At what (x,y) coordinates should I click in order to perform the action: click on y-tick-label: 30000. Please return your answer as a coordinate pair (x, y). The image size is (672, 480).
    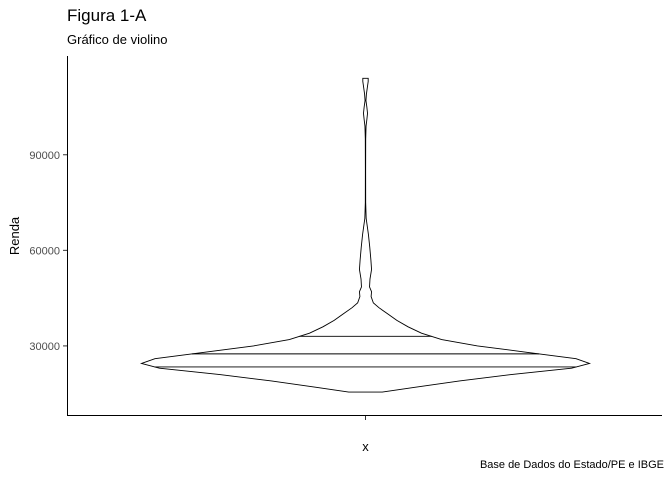
    Looking at the image, I should click on (44, 347).